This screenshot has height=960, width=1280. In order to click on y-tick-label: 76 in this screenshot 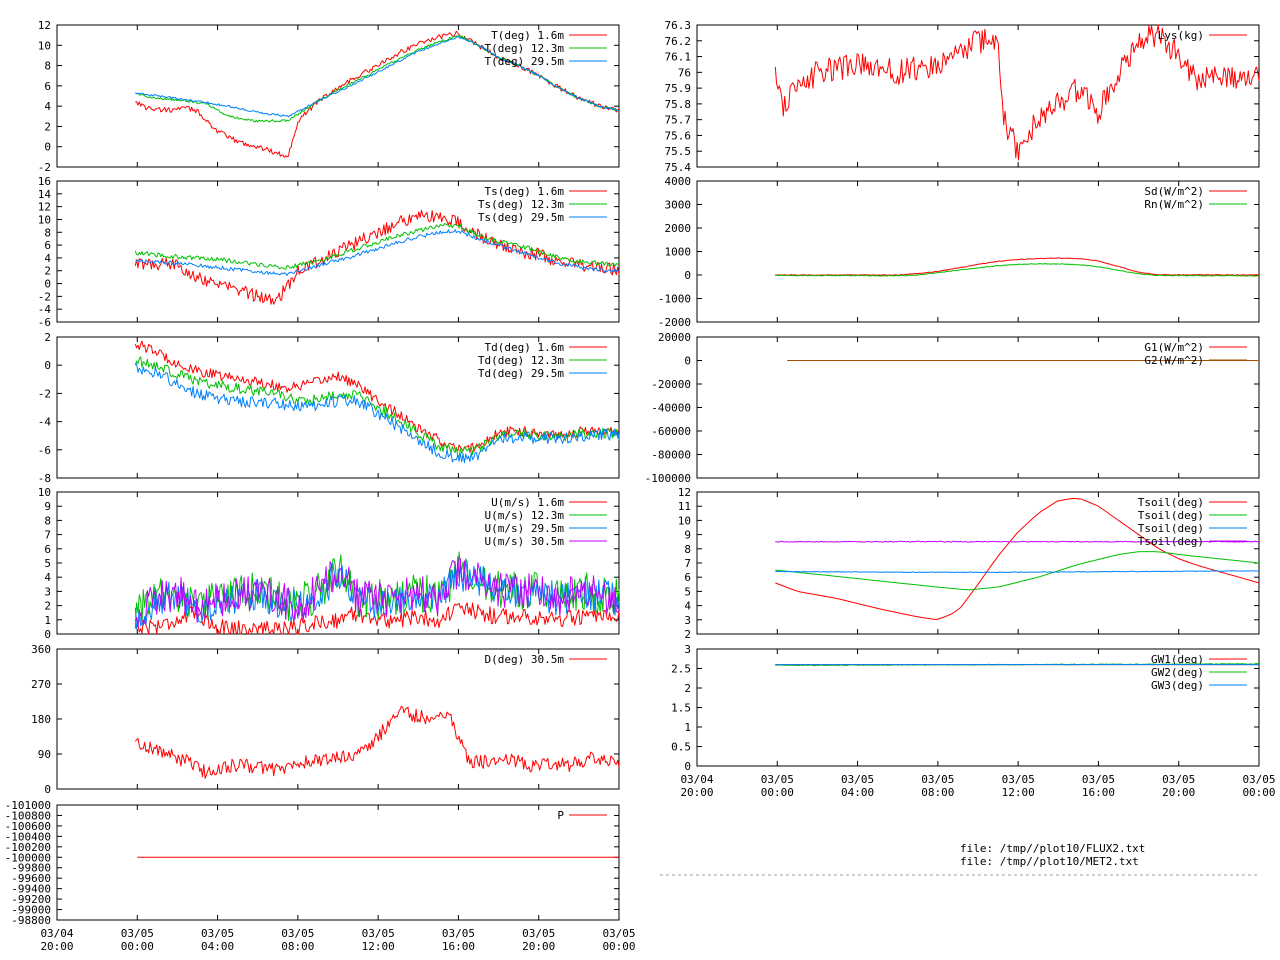, I will do `click(684, 72)`.